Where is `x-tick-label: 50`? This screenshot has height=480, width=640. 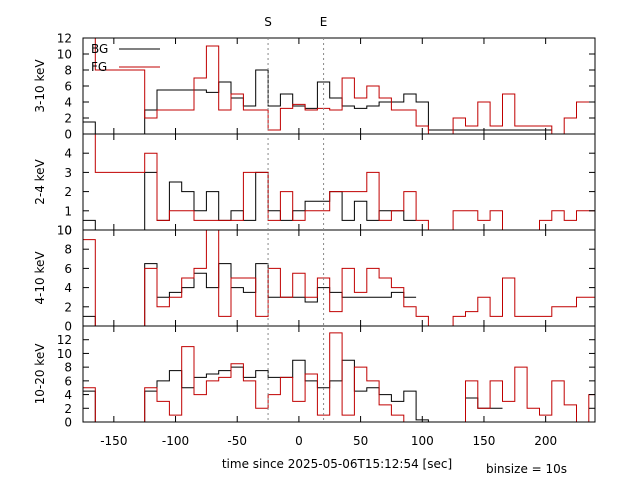 x-tick-label: 50 is located at coordinates (360, 441).